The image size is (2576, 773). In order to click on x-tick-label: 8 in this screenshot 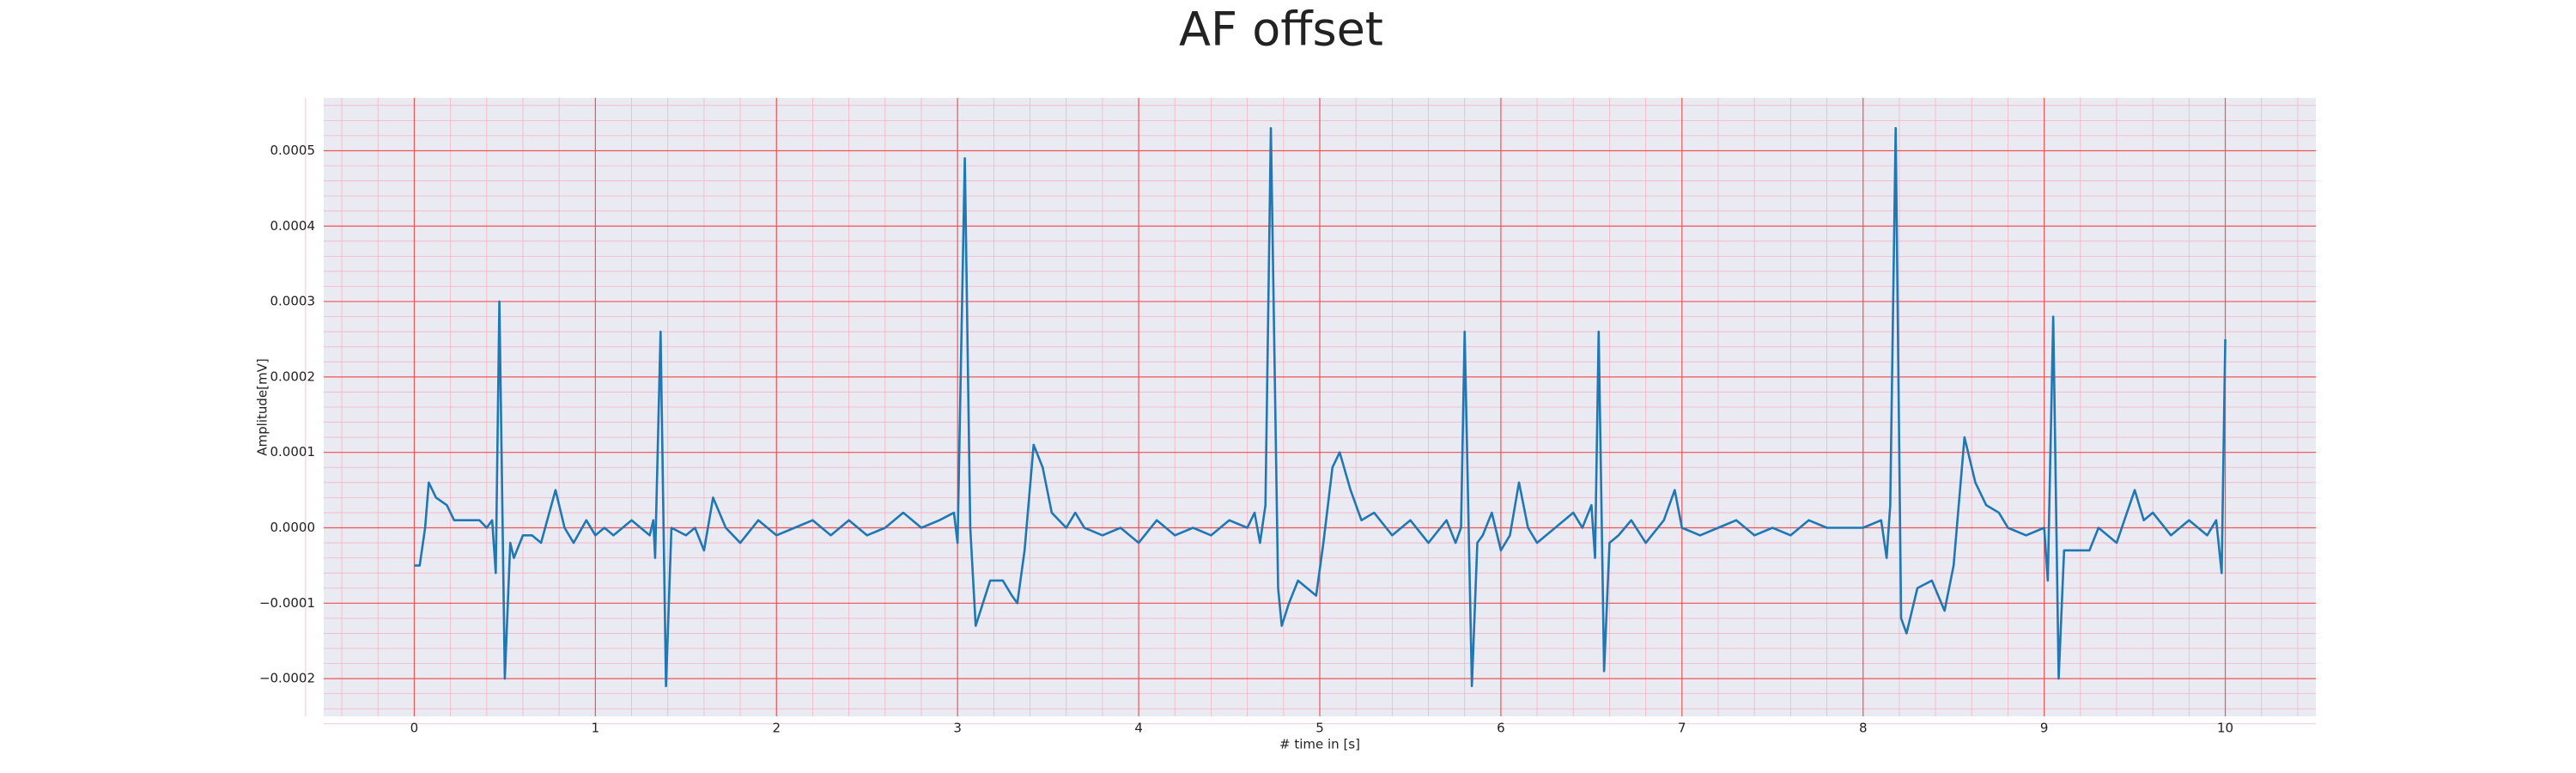, I will do `click(1864, 728)`.